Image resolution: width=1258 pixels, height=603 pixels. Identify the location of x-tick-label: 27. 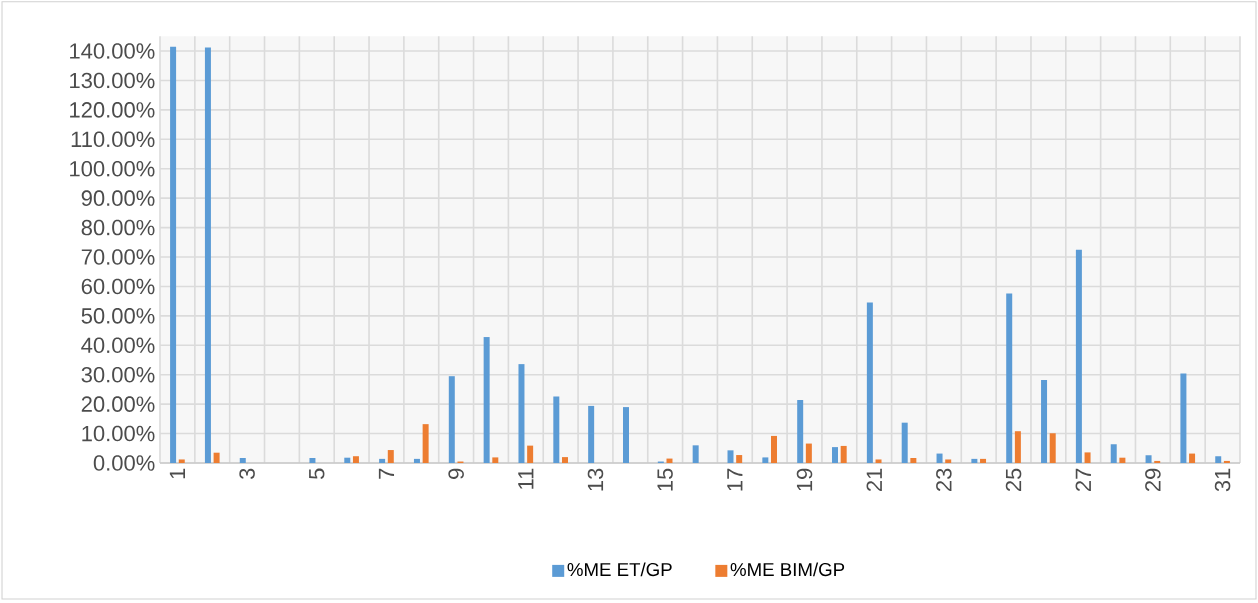
(1083, 480).